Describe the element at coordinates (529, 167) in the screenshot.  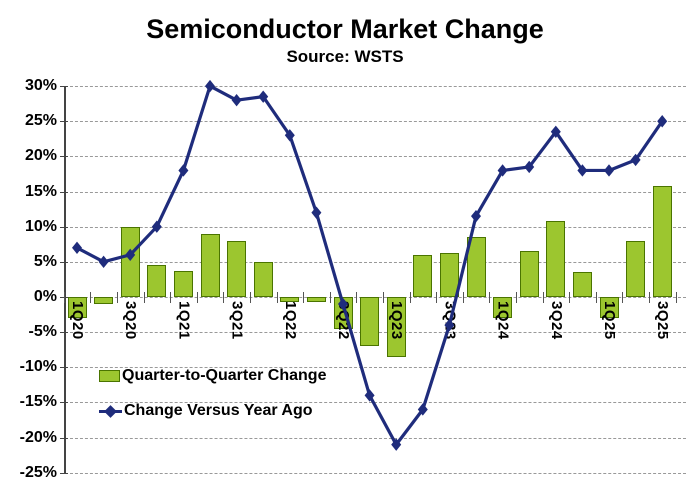
I see `line-marker-2Q24` at that location.